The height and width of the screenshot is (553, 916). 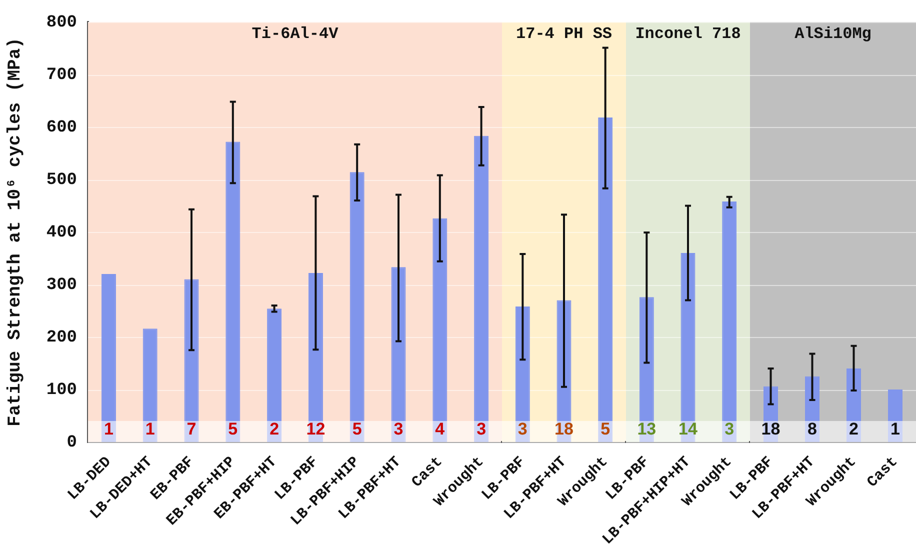 I want to click on band-label: Ti-6Al-4V, so click(x=295, y=34).